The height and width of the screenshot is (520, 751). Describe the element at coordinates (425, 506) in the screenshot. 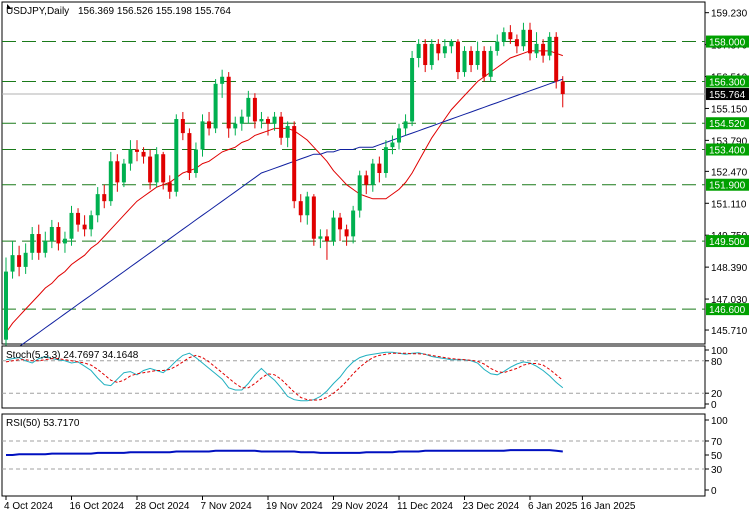

I see `time-tick-label: 11 Dec 2024` at that location.